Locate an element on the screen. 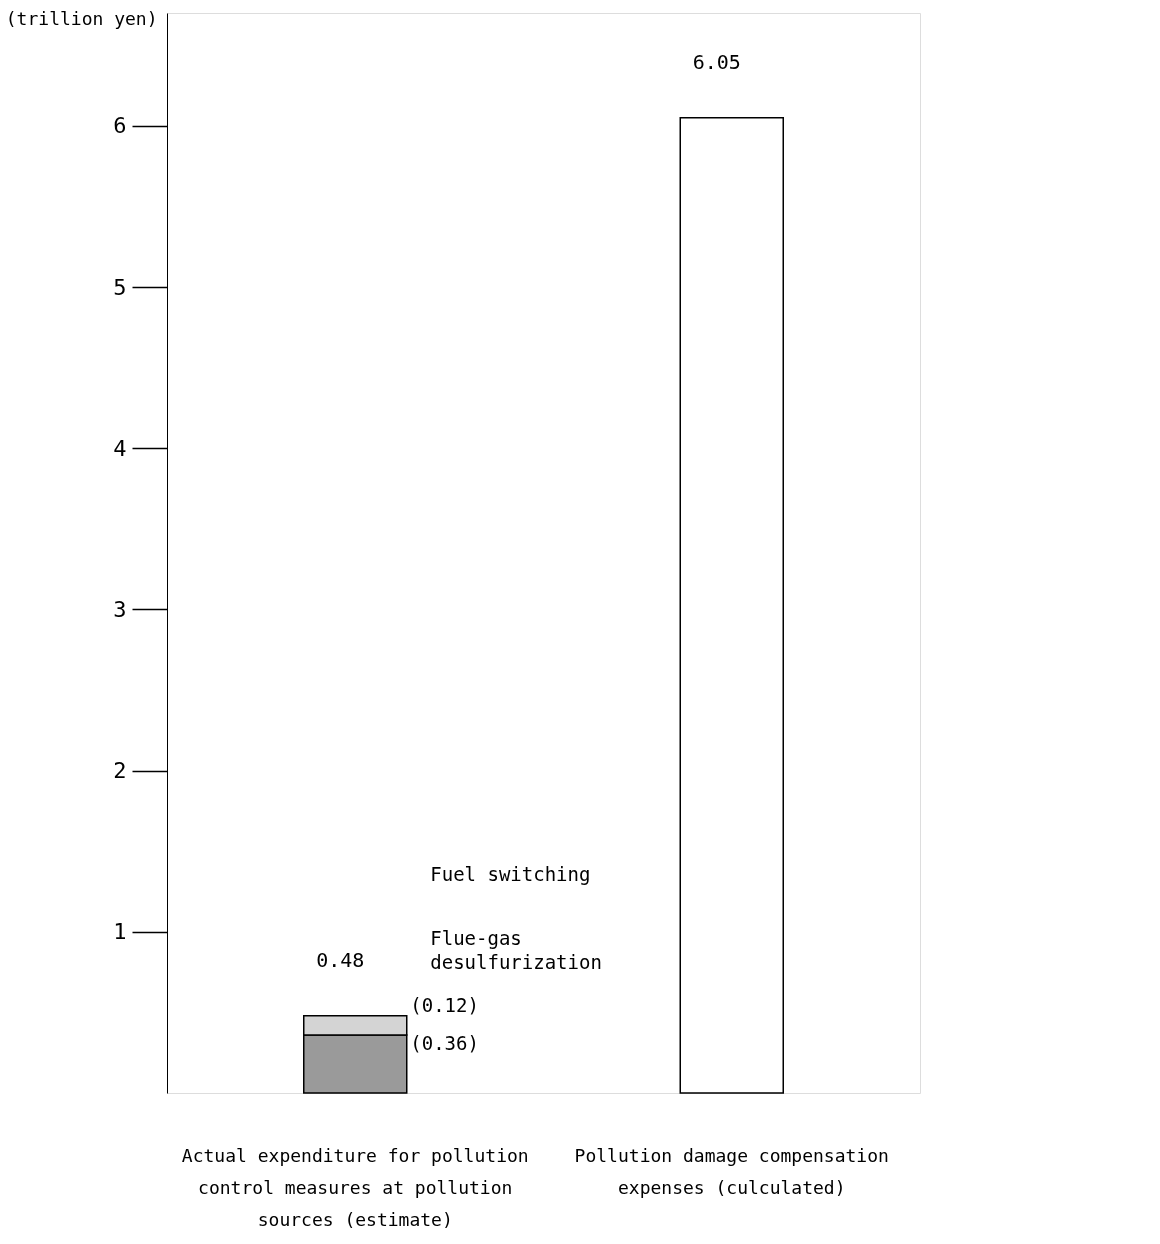  text: Fuel switching is located at coordinates (510, 874).